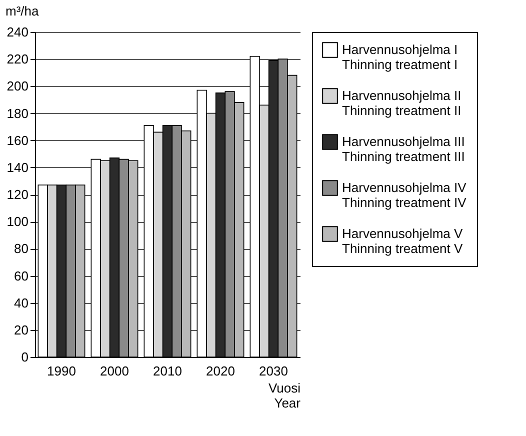 The image size is (526, 436). I want to click on legend-label: Harvennusohjelma V Thinning treatment V, so click(403, 241).